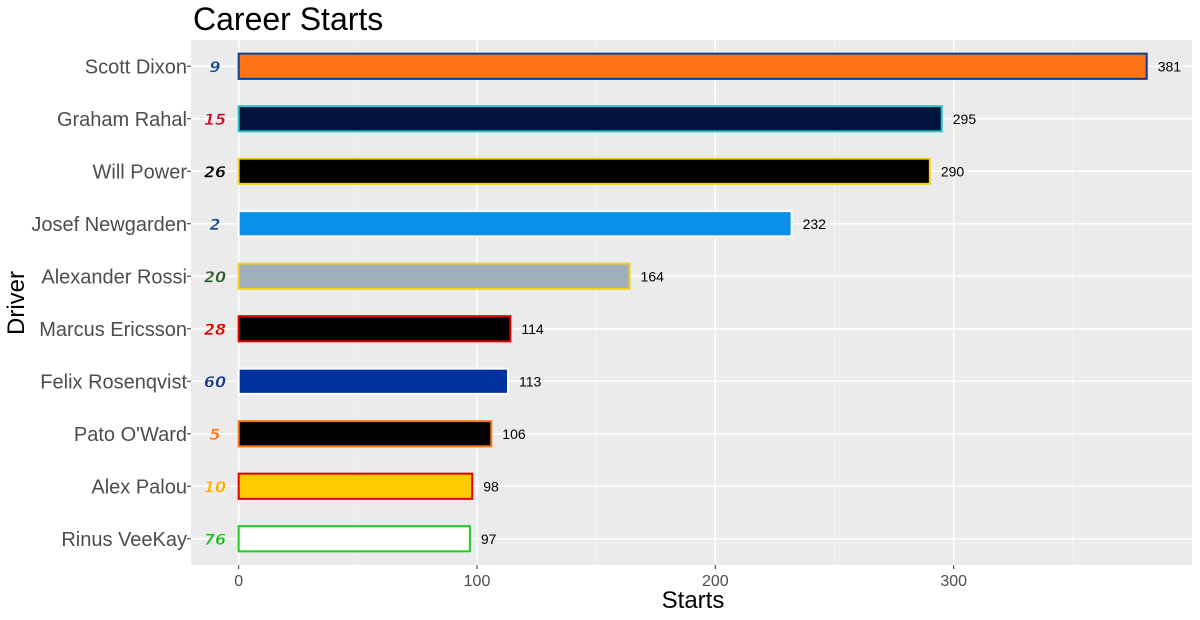 The image size is (1200, 620). Describe the element at coordinates (215, 486) in the screenshot. I see `car-number-icon: 10` at that location.